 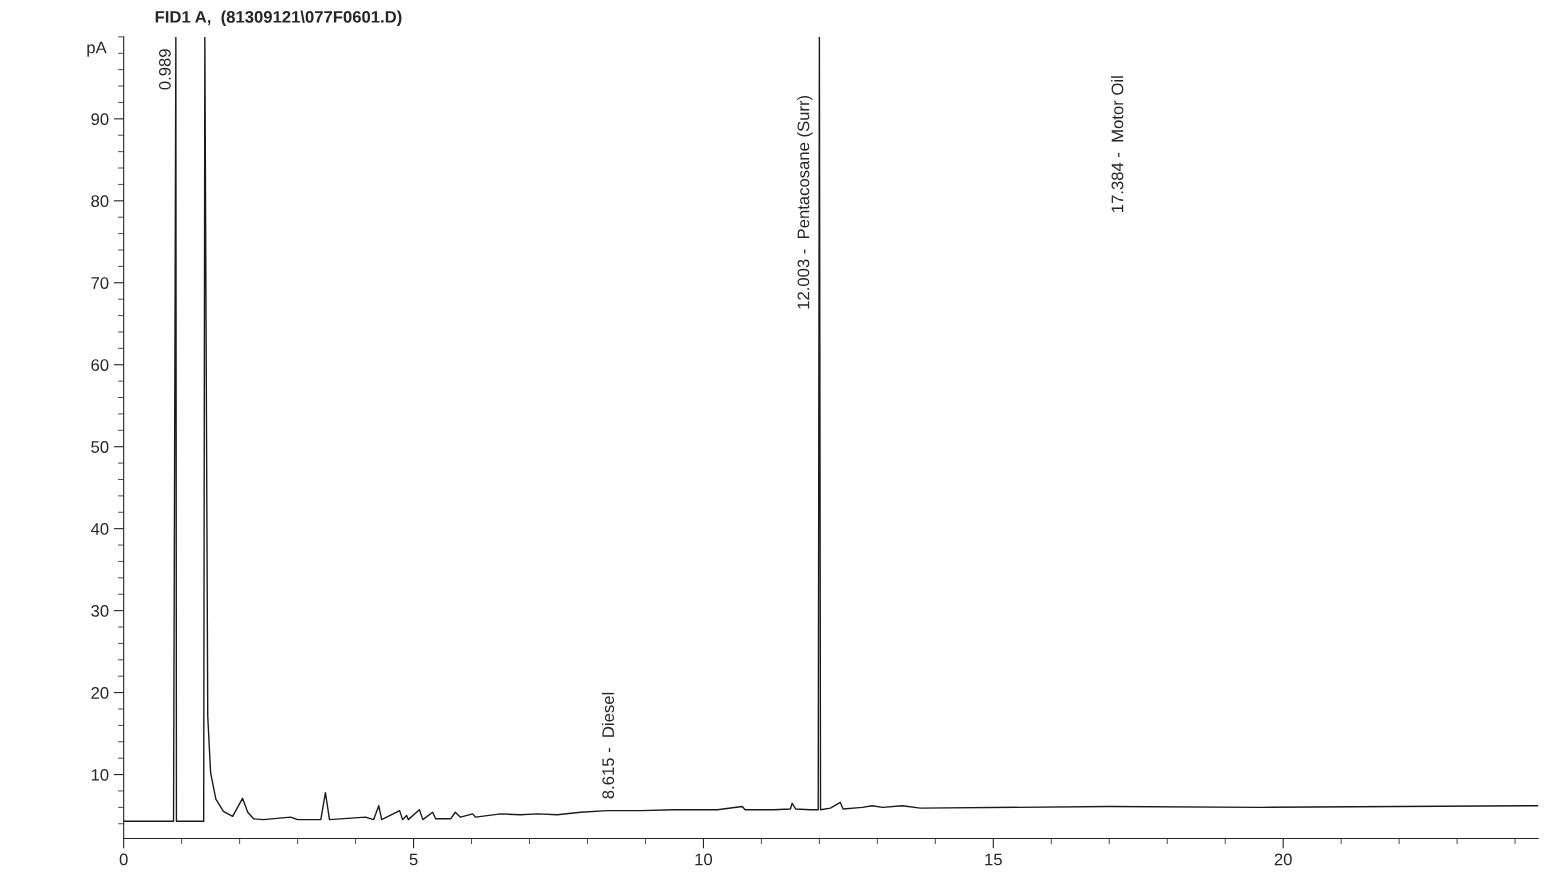 What do you see at coordinates (704, 859) in the screenshot?
I see `x-tick-label: 10` at bounding box center [704, 859].